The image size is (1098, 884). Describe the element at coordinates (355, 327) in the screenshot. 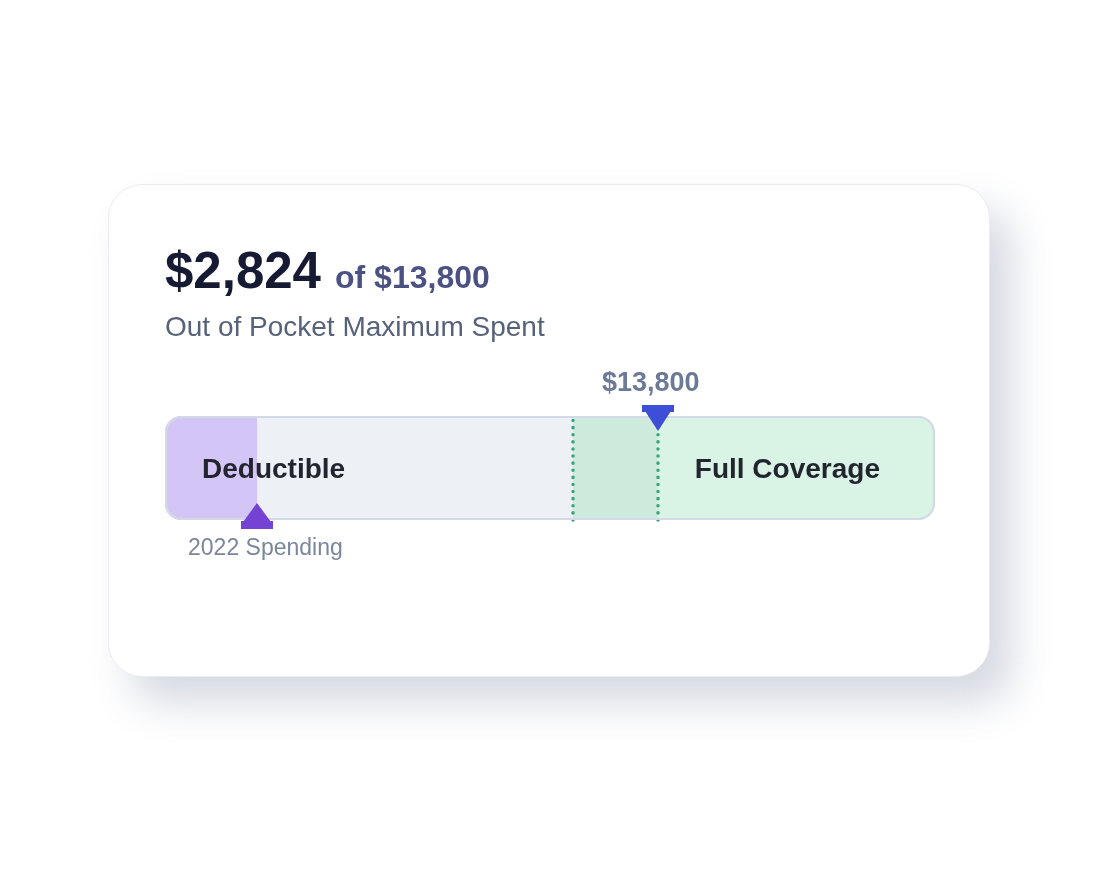

I see `chart-subtitle: Out of Pocket Maximum Spent` at that location.